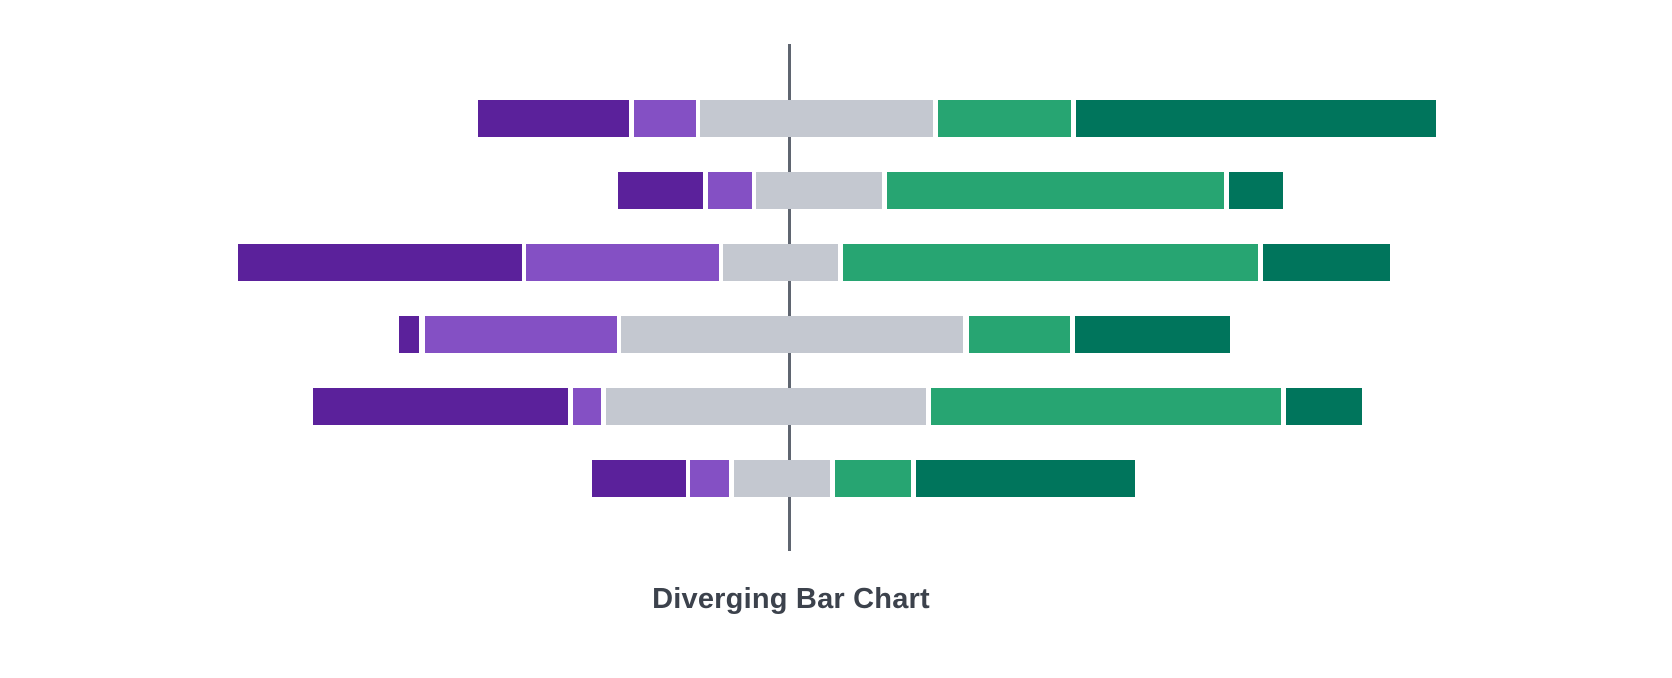  Describe the element at coordinates (789, 297) in the screenshot. I see `center-axis-line` at that location.